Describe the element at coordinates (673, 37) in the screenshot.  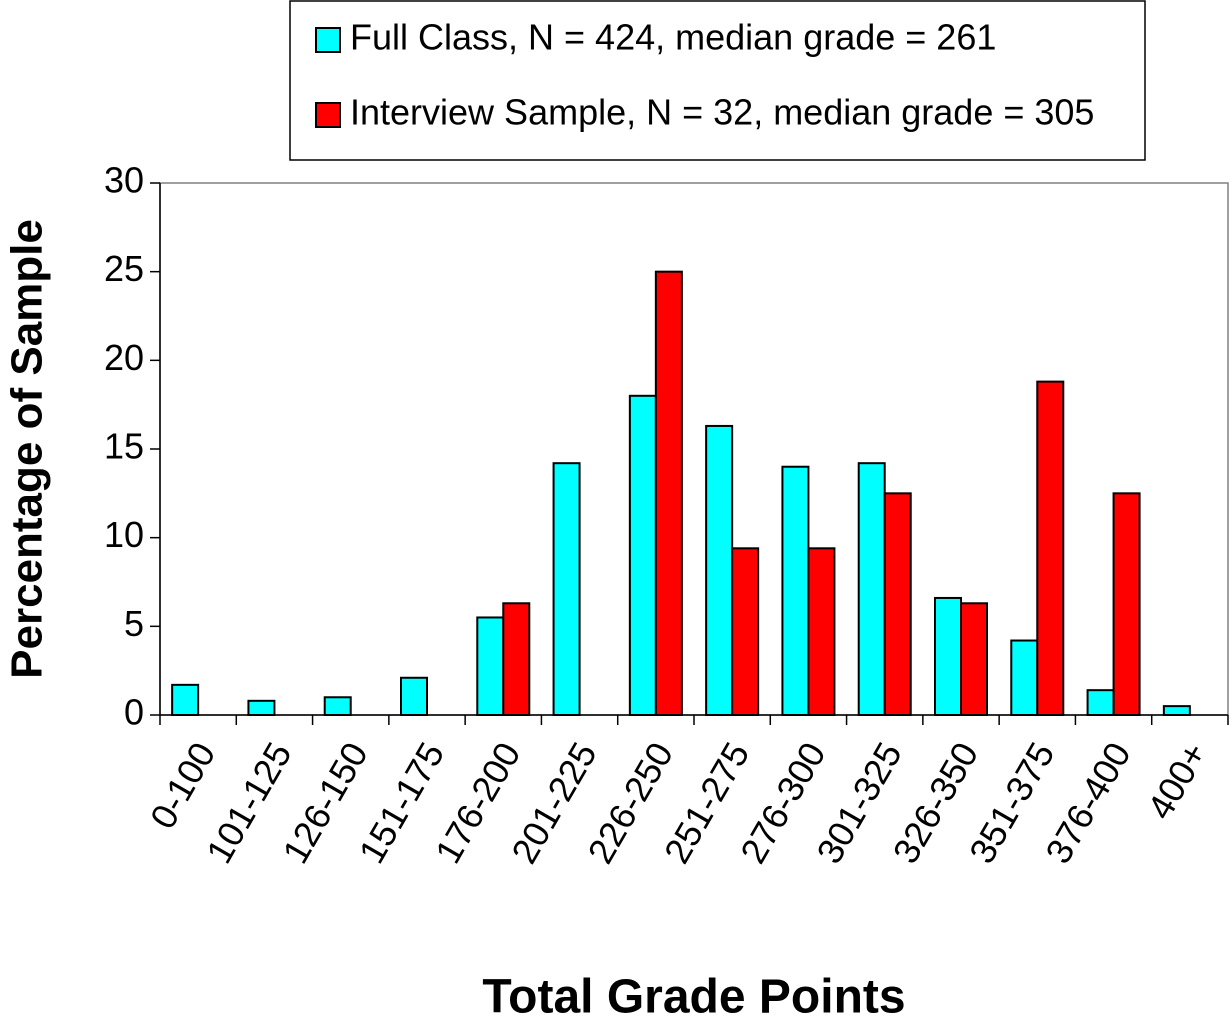
I see `legend-label: Full Class, N = 424, median grade = 261` at that location.